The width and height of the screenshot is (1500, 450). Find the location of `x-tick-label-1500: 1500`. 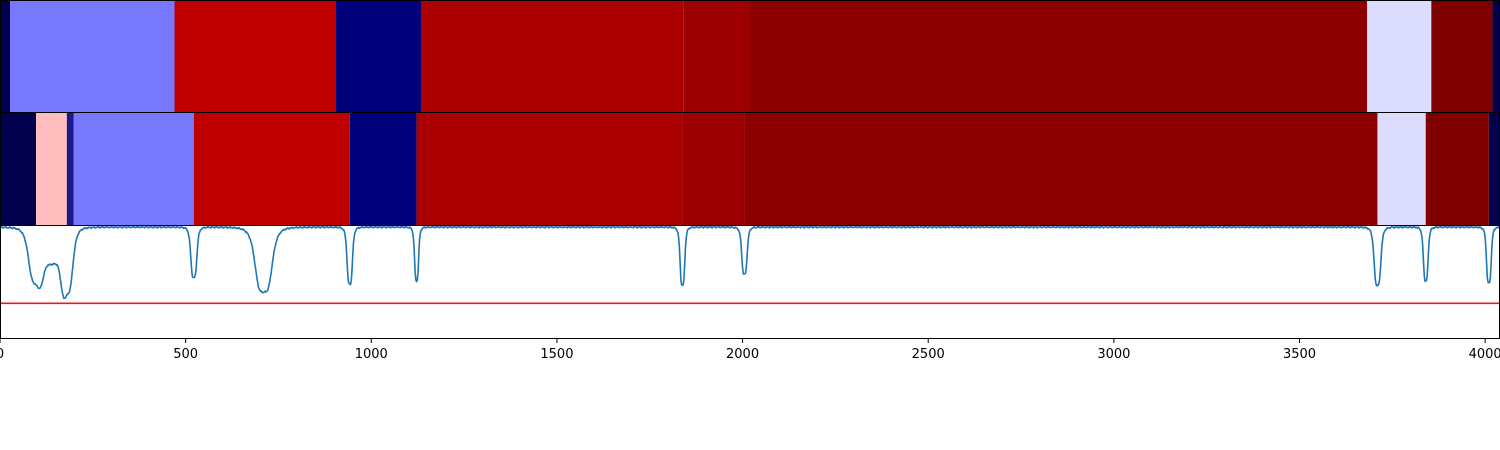

x-tick-label-1500: 1500 is located at coordinates (556, 354).